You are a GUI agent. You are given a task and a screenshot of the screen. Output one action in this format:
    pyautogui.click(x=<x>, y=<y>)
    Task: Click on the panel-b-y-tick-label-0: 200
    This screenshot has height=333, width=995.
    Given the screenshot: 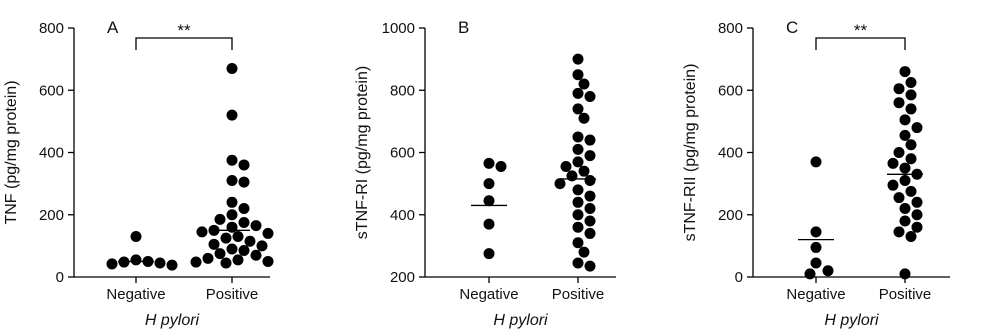 What is the action you would take?
    pyautogui.click(x=402, y=277)
    